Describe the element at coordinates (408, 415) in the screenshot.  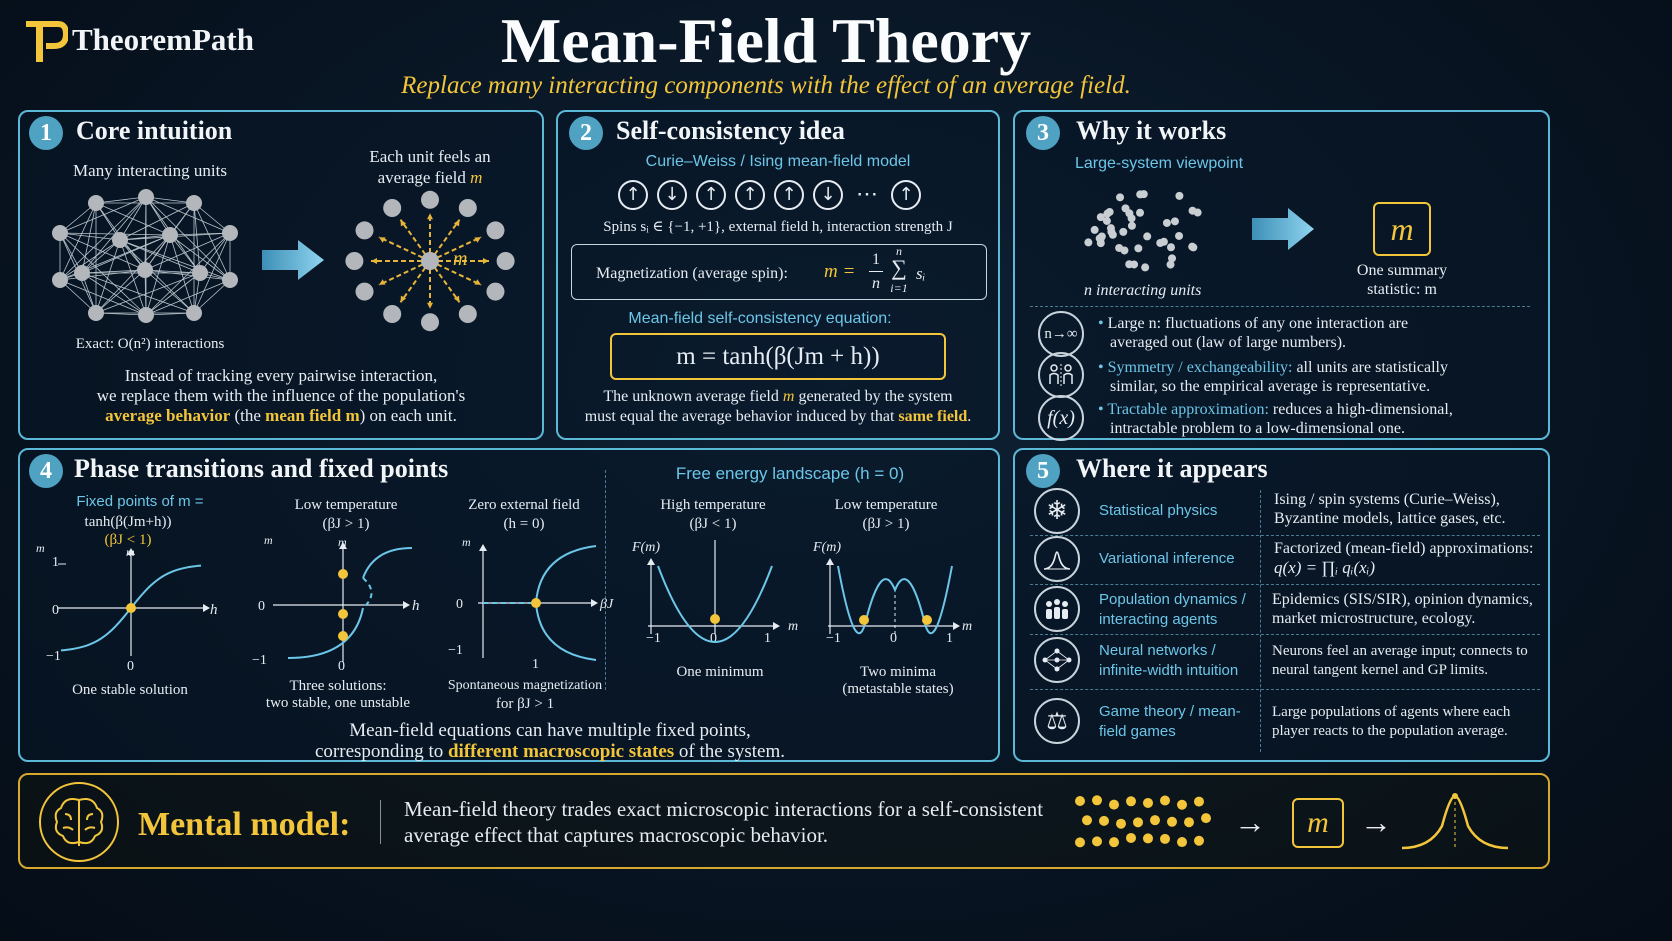
I see `desc-part: ) on each unit.` at that location.